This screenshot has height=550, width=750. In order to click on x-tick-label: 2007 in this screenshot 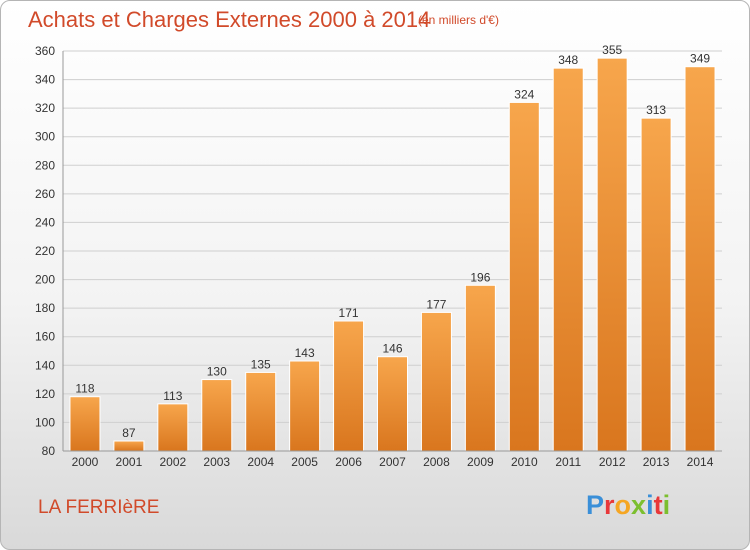, I will do `click(392, 462)`.